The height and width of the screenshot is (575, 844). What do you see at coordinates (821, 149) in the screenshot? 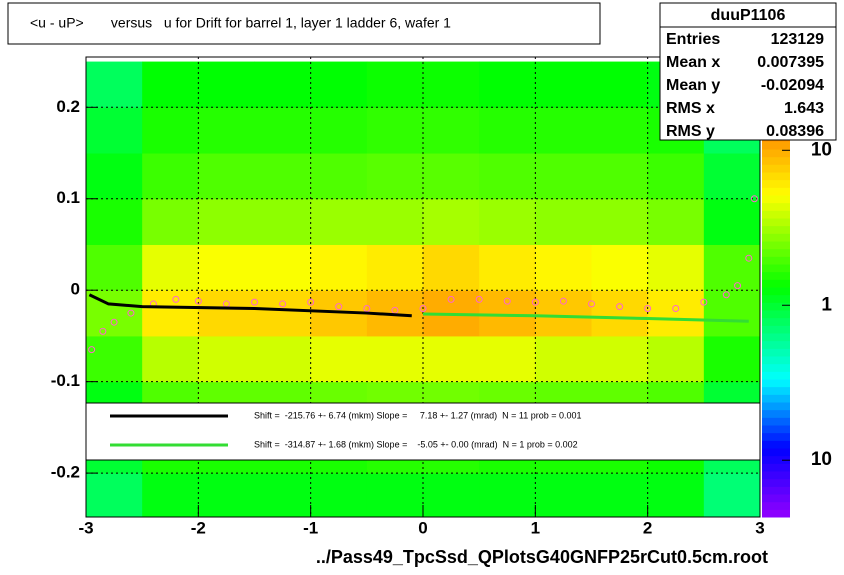
I see `palette-label: 10` at bounding box center [821, 149].